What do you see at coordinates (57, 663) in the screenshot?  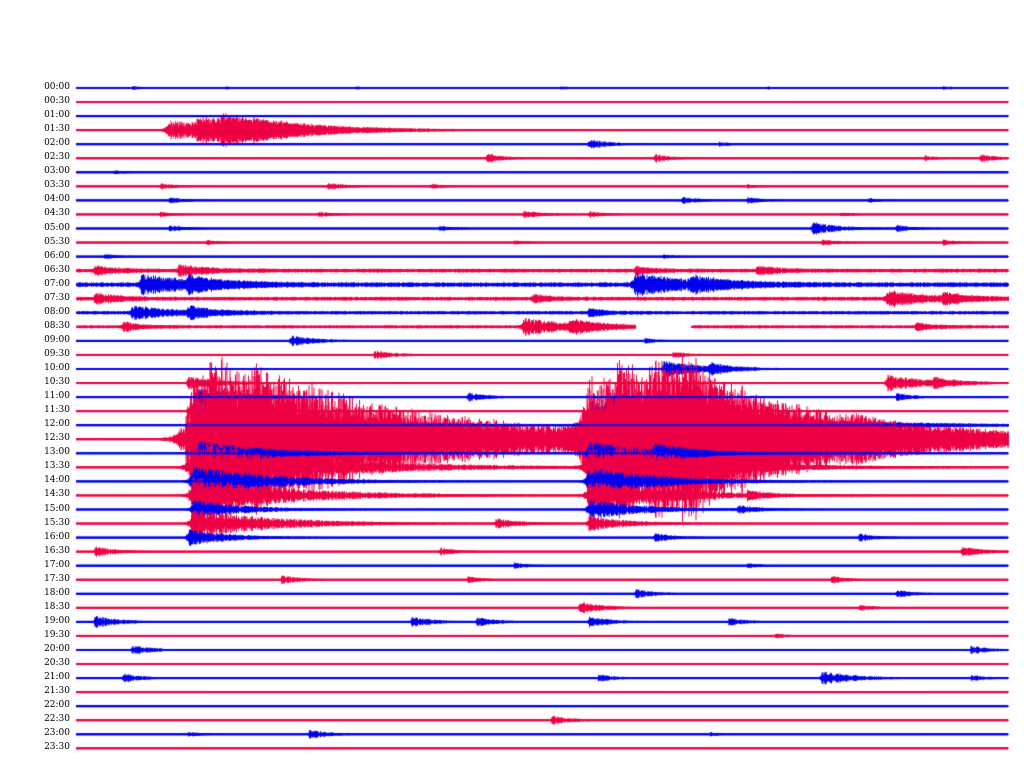 I see `time-tick-label: 20:30` at bounding box center [57, 663].